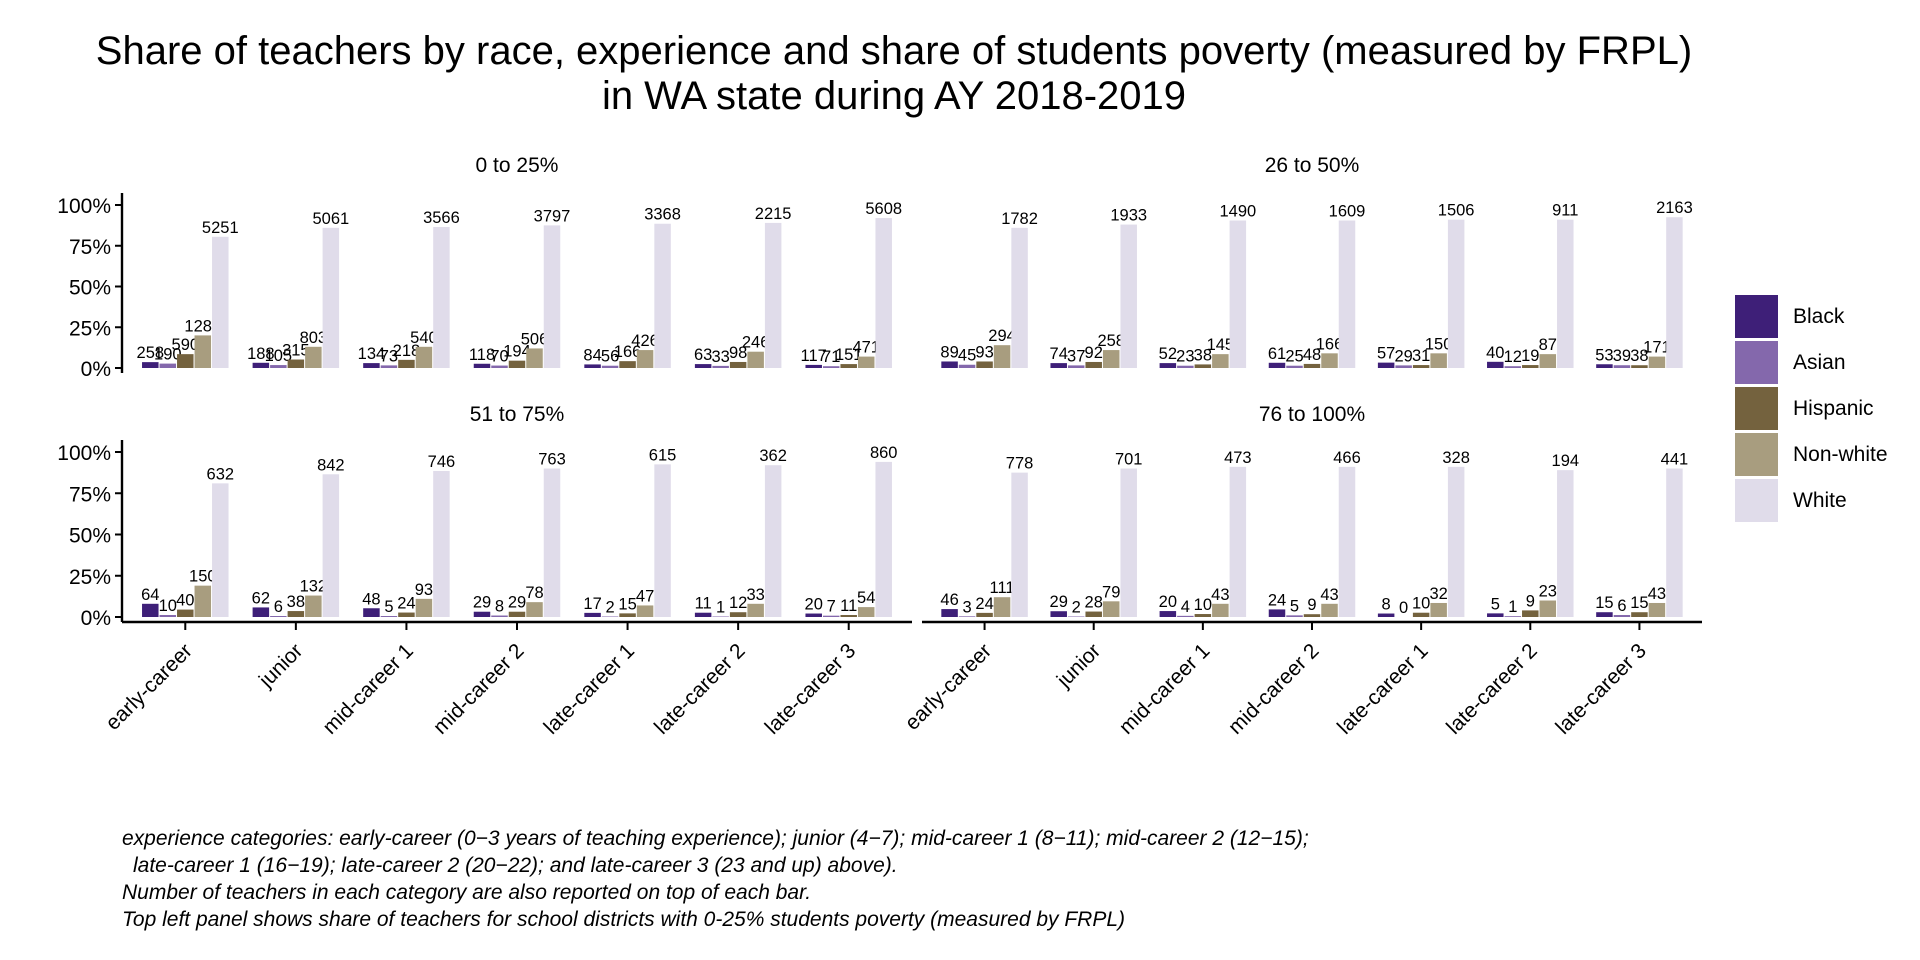 The image size is (1920, 960). What do you see at coordinates (1347, 458) in the screenshot?
I see `panel-76-to-100-data-label-mid-career-2-white: 466` at bounding box center [1347, 458].